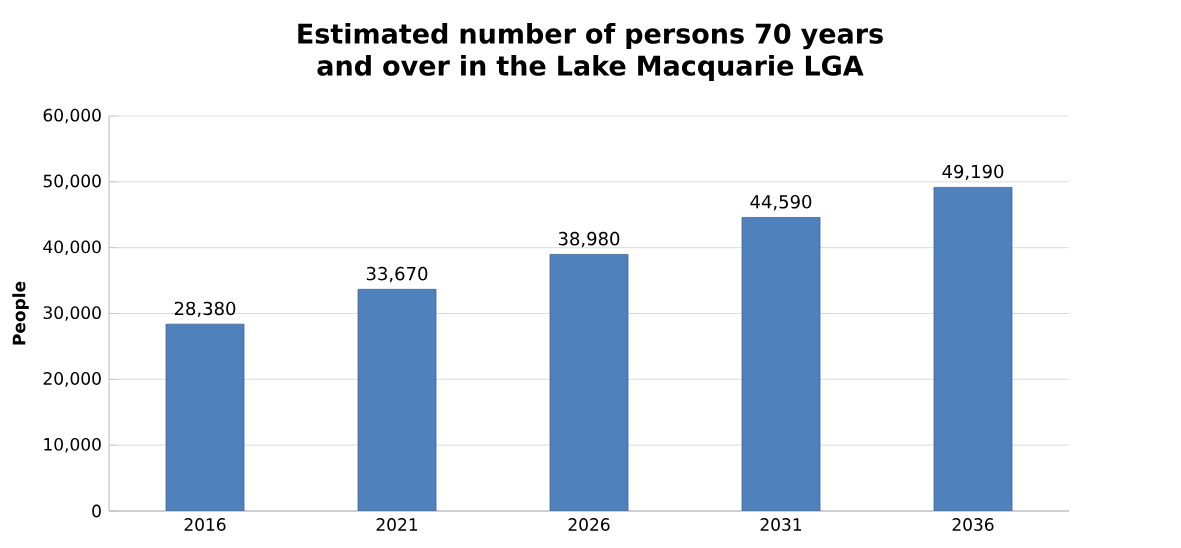 The image size is (1181, 548). Describe the element at coordinates (589, 524) in the screenshot. I see `x-tick-label: 2026` at that location.